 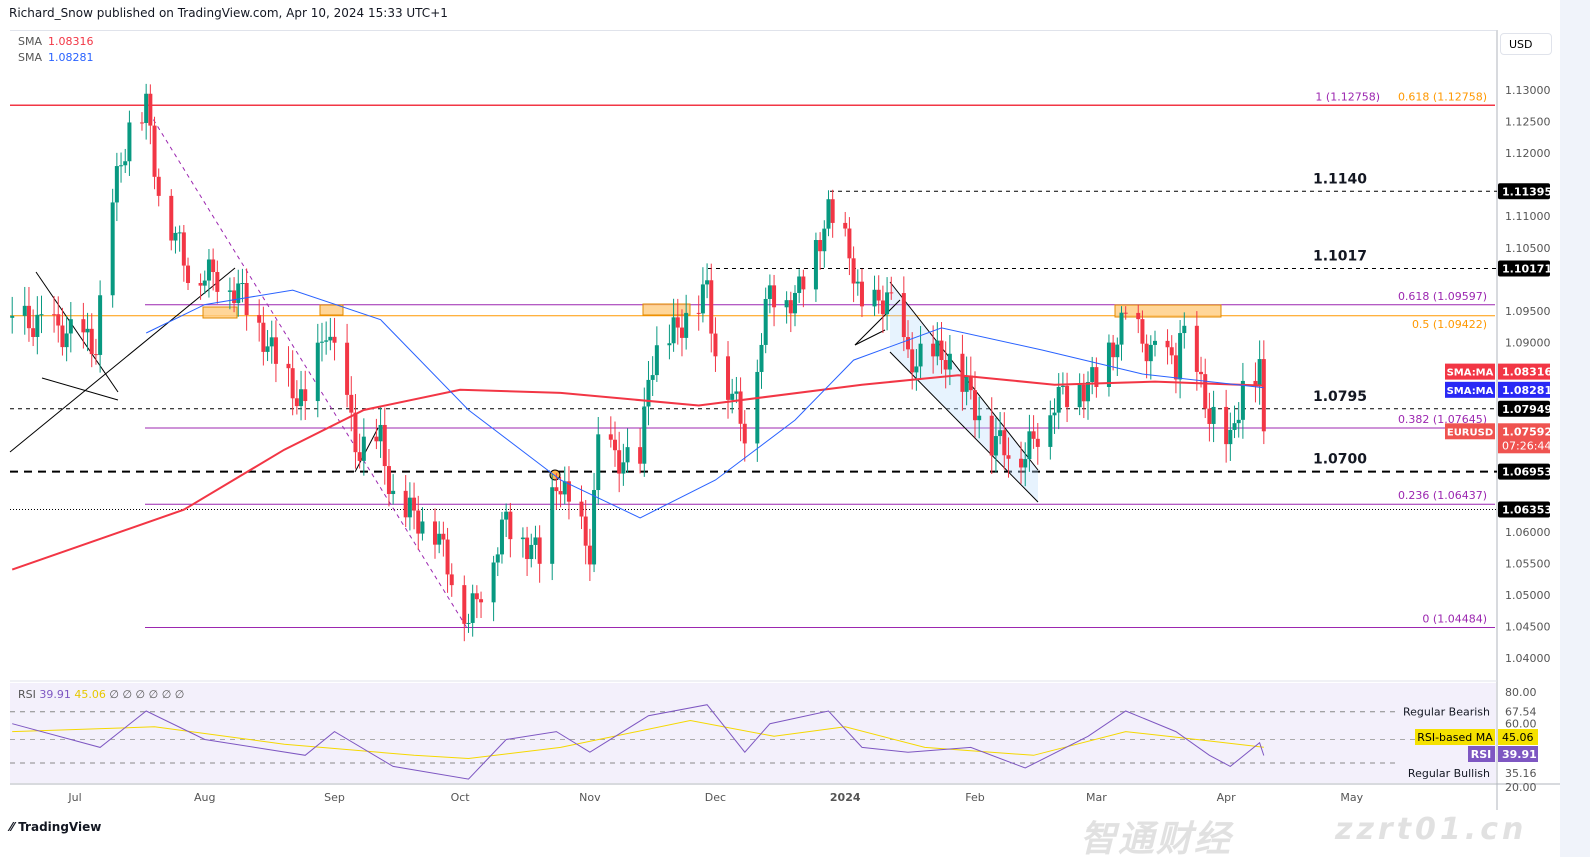 I want to click on tradingview-logo: ⁄⁄ TradingView, so click(x=55, y=827).